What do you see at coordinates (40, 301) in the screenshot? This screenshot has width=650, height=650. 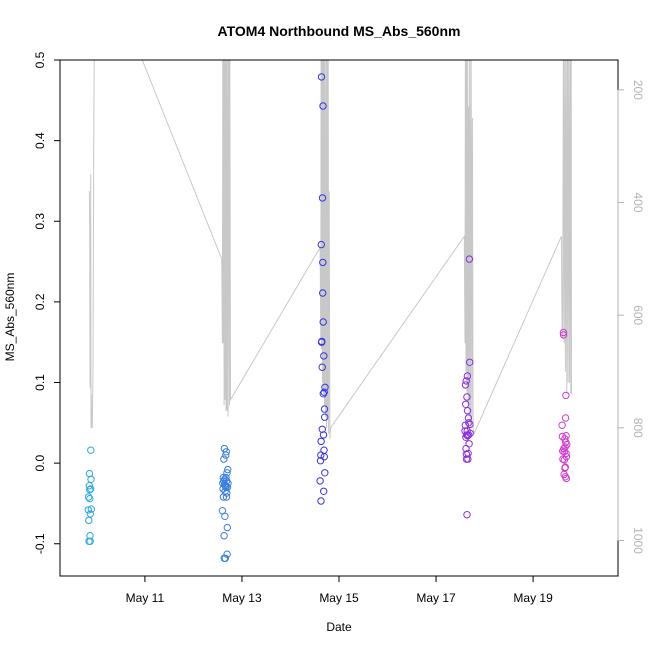 I see `y-tick-label: 0.2` at bounding box center [40, 301].